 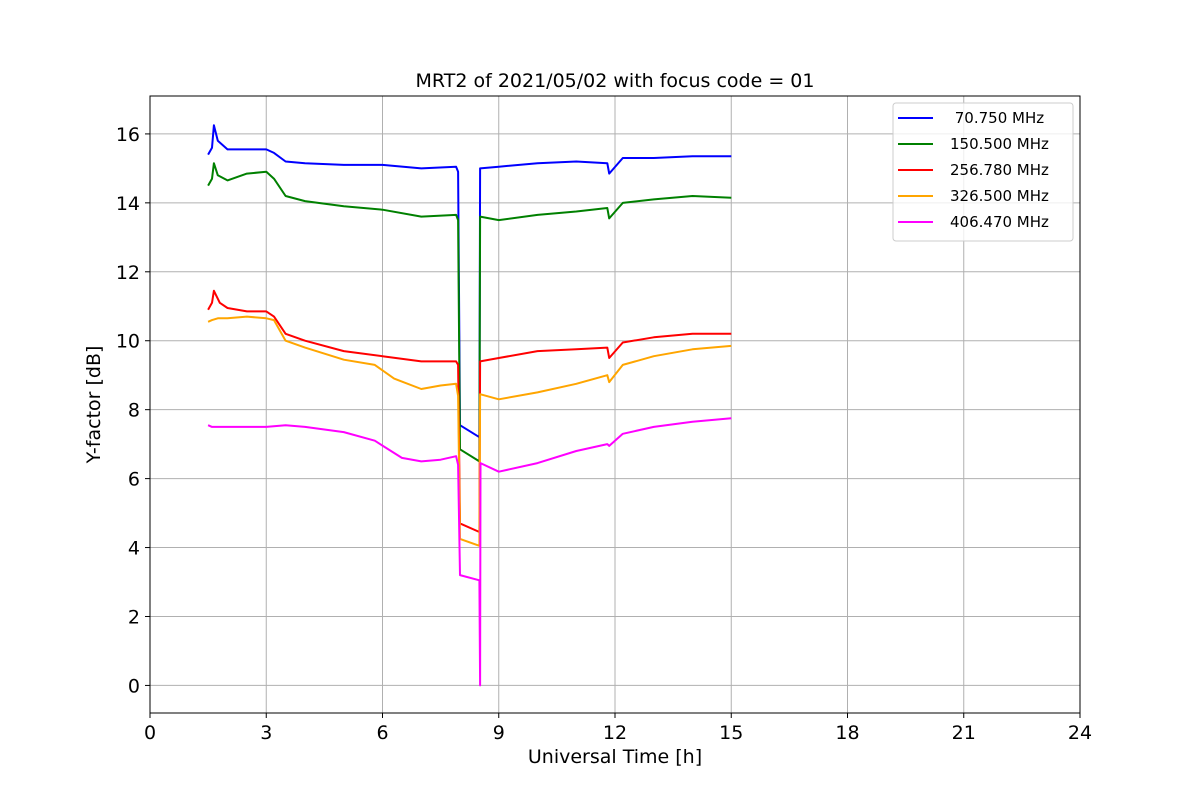 I want to click on x-axis-ticks: 0 3 6 9 12 15 18 21 24, so click(x=618, y=728).